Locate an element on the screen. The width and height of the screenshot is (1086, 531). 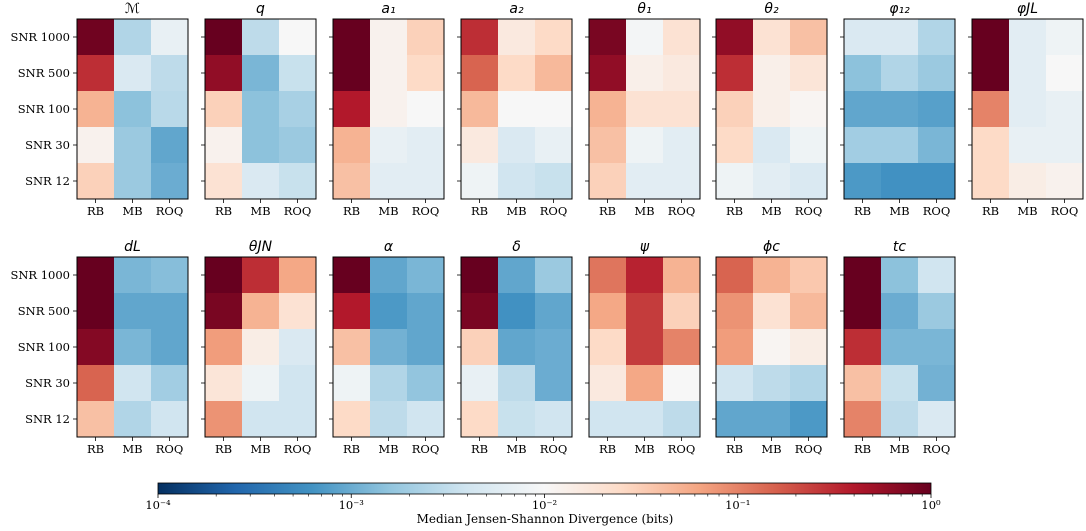
heatmap-panel: δ RB MB ROQ is located at coordinates (515, 347).